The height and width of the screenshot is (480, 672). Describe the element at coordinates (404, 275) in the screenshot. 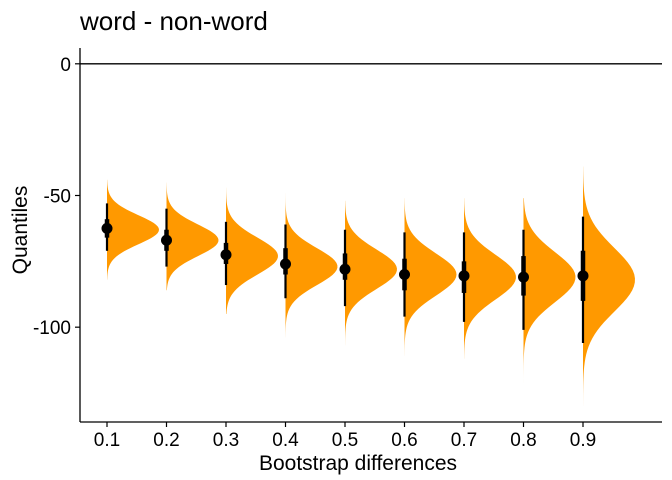

I see `point-estimate-0.6` at that location.